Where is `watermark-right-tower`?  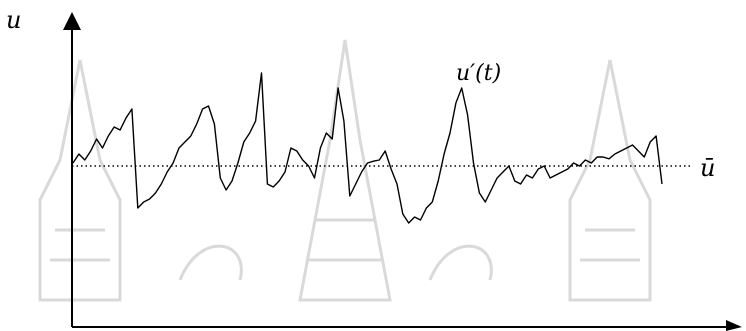
watermark-right-tower is located at coordinates (610, 180).